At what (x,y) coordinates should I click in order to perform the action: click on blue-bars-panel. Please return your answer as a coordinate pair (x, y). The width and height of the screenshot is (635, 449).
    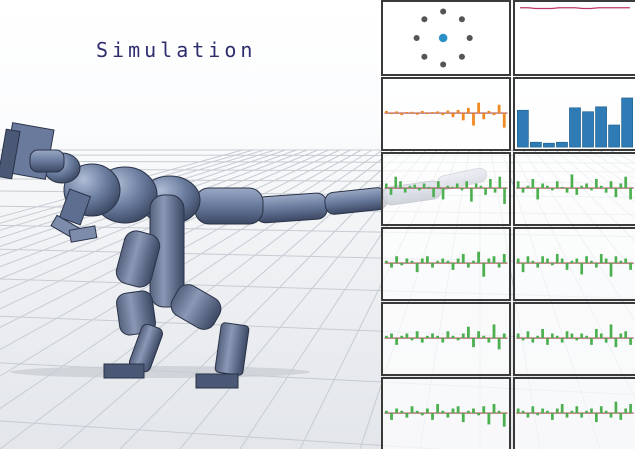
    Looking at the image, I should click on (574, 114).